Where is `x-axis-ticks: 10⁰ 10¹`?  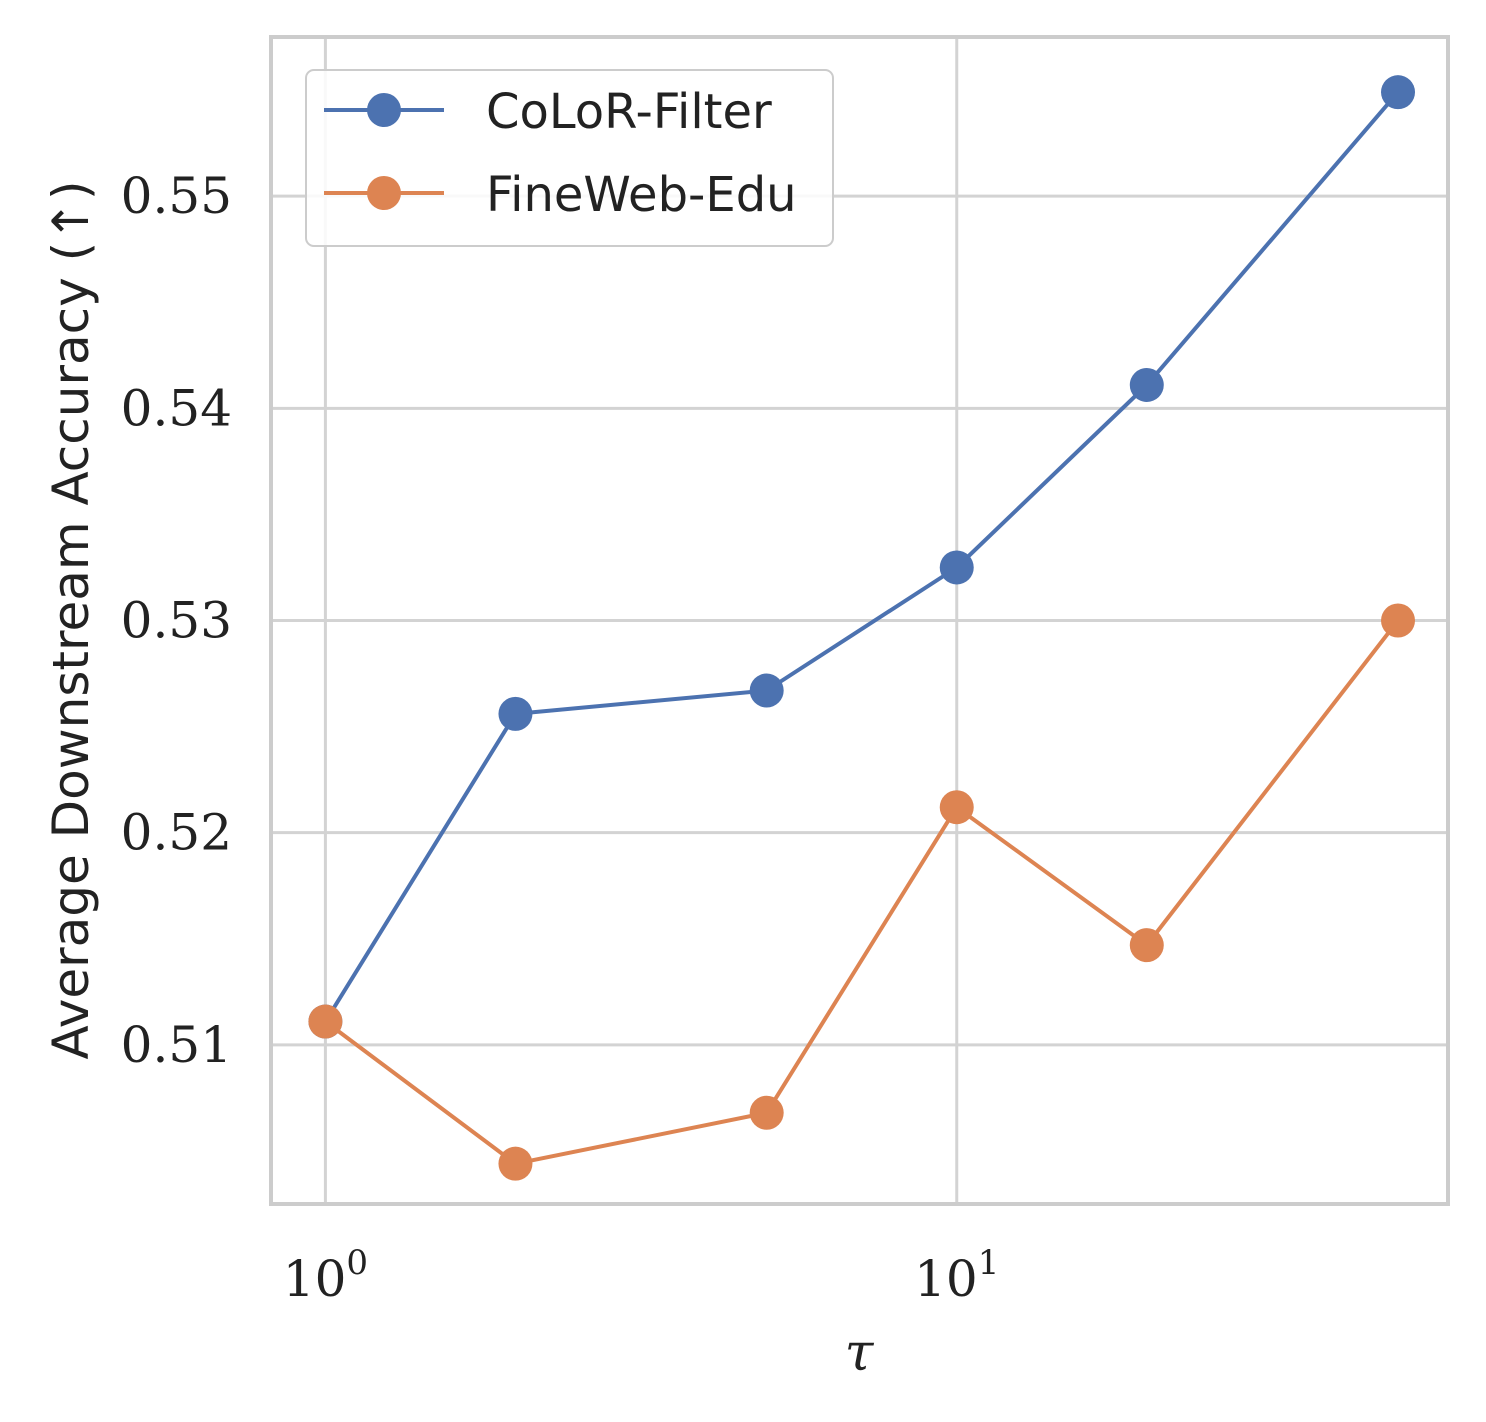 x-axis-ticks: 10⁰ 10¹ is located at coordinates (641, 1275).